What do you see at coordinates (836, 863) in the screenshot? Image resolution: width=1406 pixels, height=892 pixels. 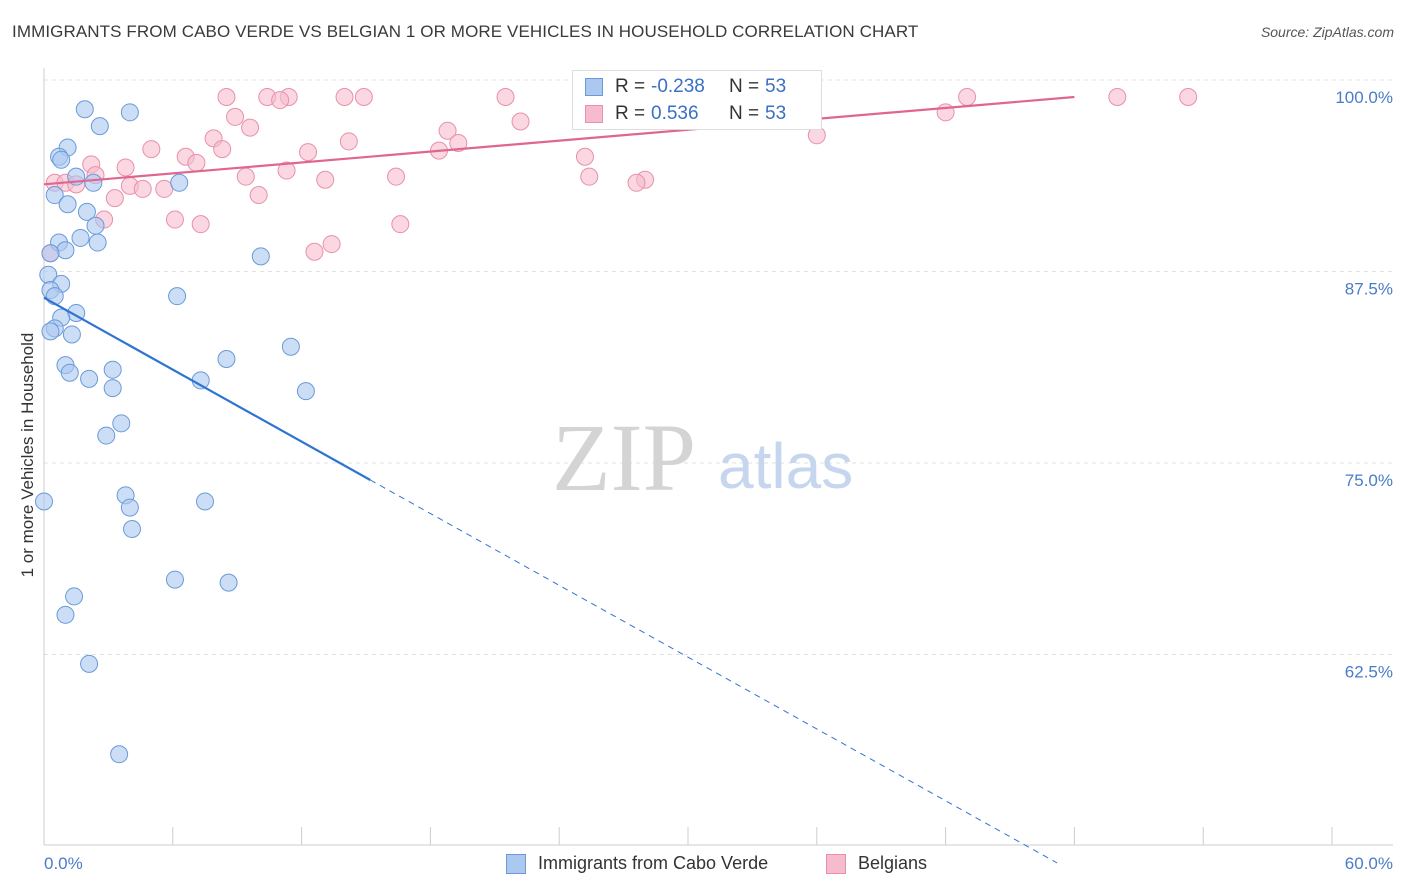 I see `belgians-legend-swatch` at bounding box center [836, 863].